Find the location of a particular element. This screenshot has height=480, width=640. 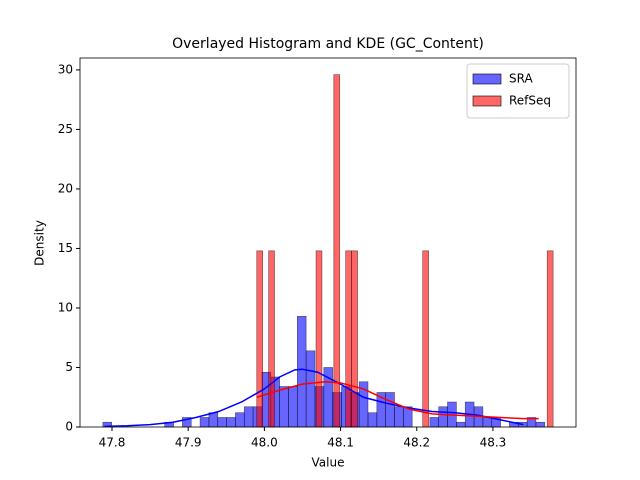

legend-label: RefSeq is located at coordinates (530, 101).